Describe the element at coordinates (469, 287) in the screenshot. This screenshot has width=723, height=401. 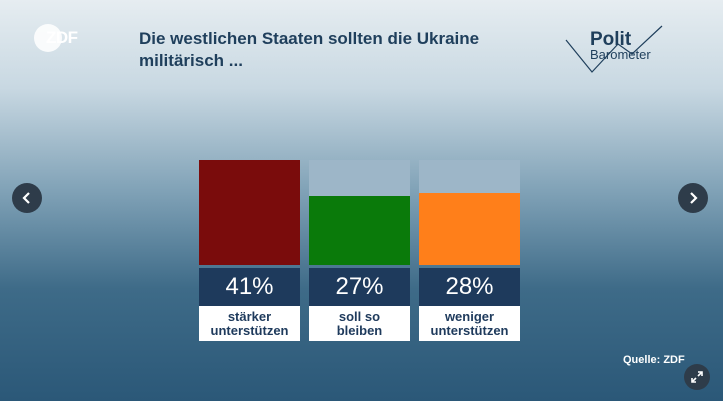
I see `bar-value-label: 28%` at that location.